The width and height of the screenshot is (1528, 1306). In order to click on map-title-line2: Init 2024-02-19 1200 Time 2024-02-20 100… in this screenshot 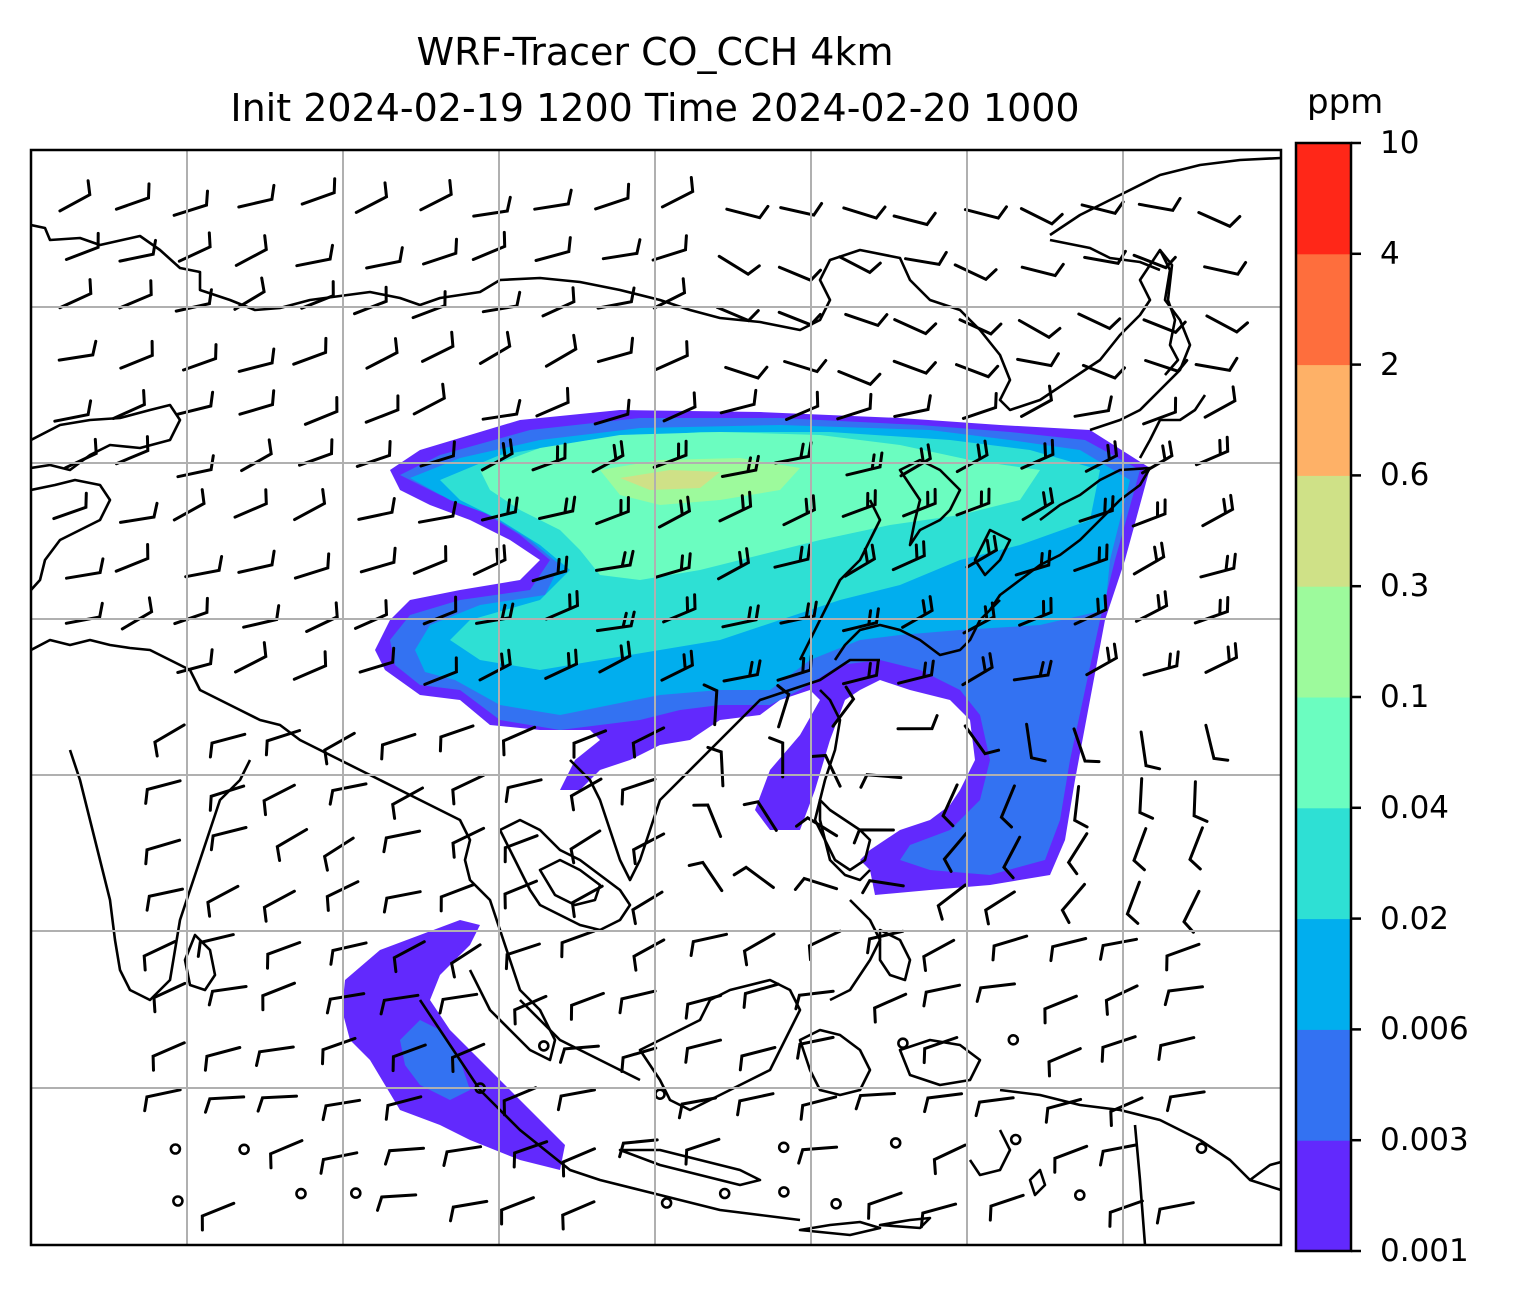, I will do `click(655, 108)`.